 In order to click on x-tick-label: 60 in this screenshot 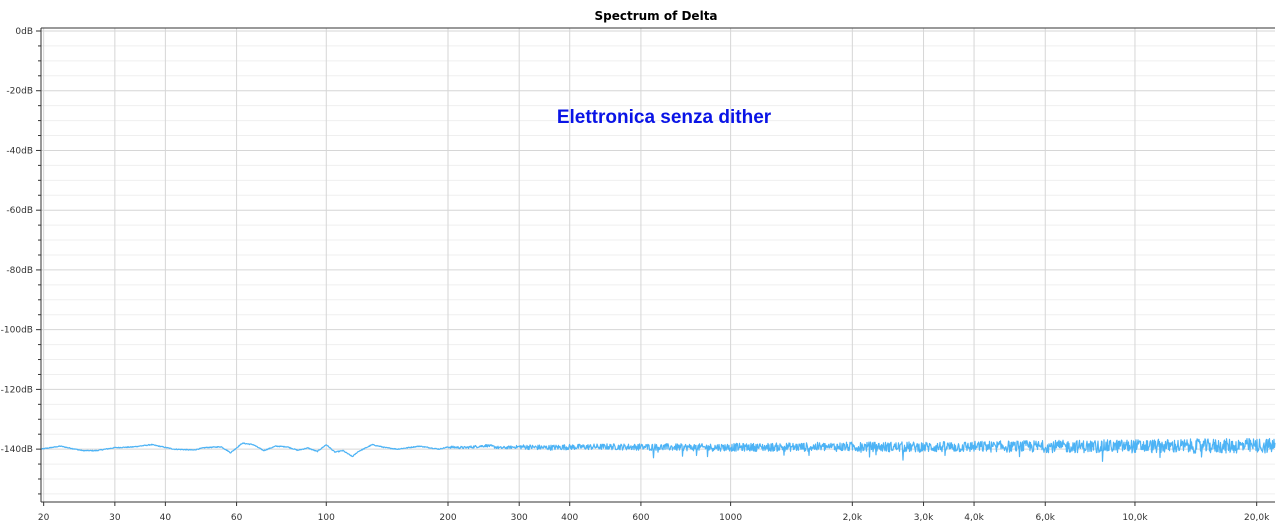, I will do `click(237, 518)`.